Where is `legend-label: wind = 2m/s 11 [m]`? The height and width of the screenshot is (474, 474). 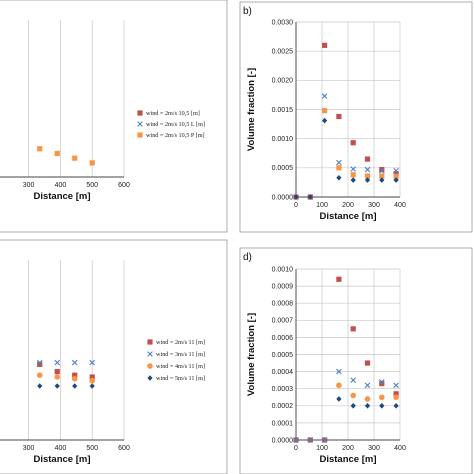 legend-label: wind = 2m/s 11 [m] is located at coordinates (180, 342).